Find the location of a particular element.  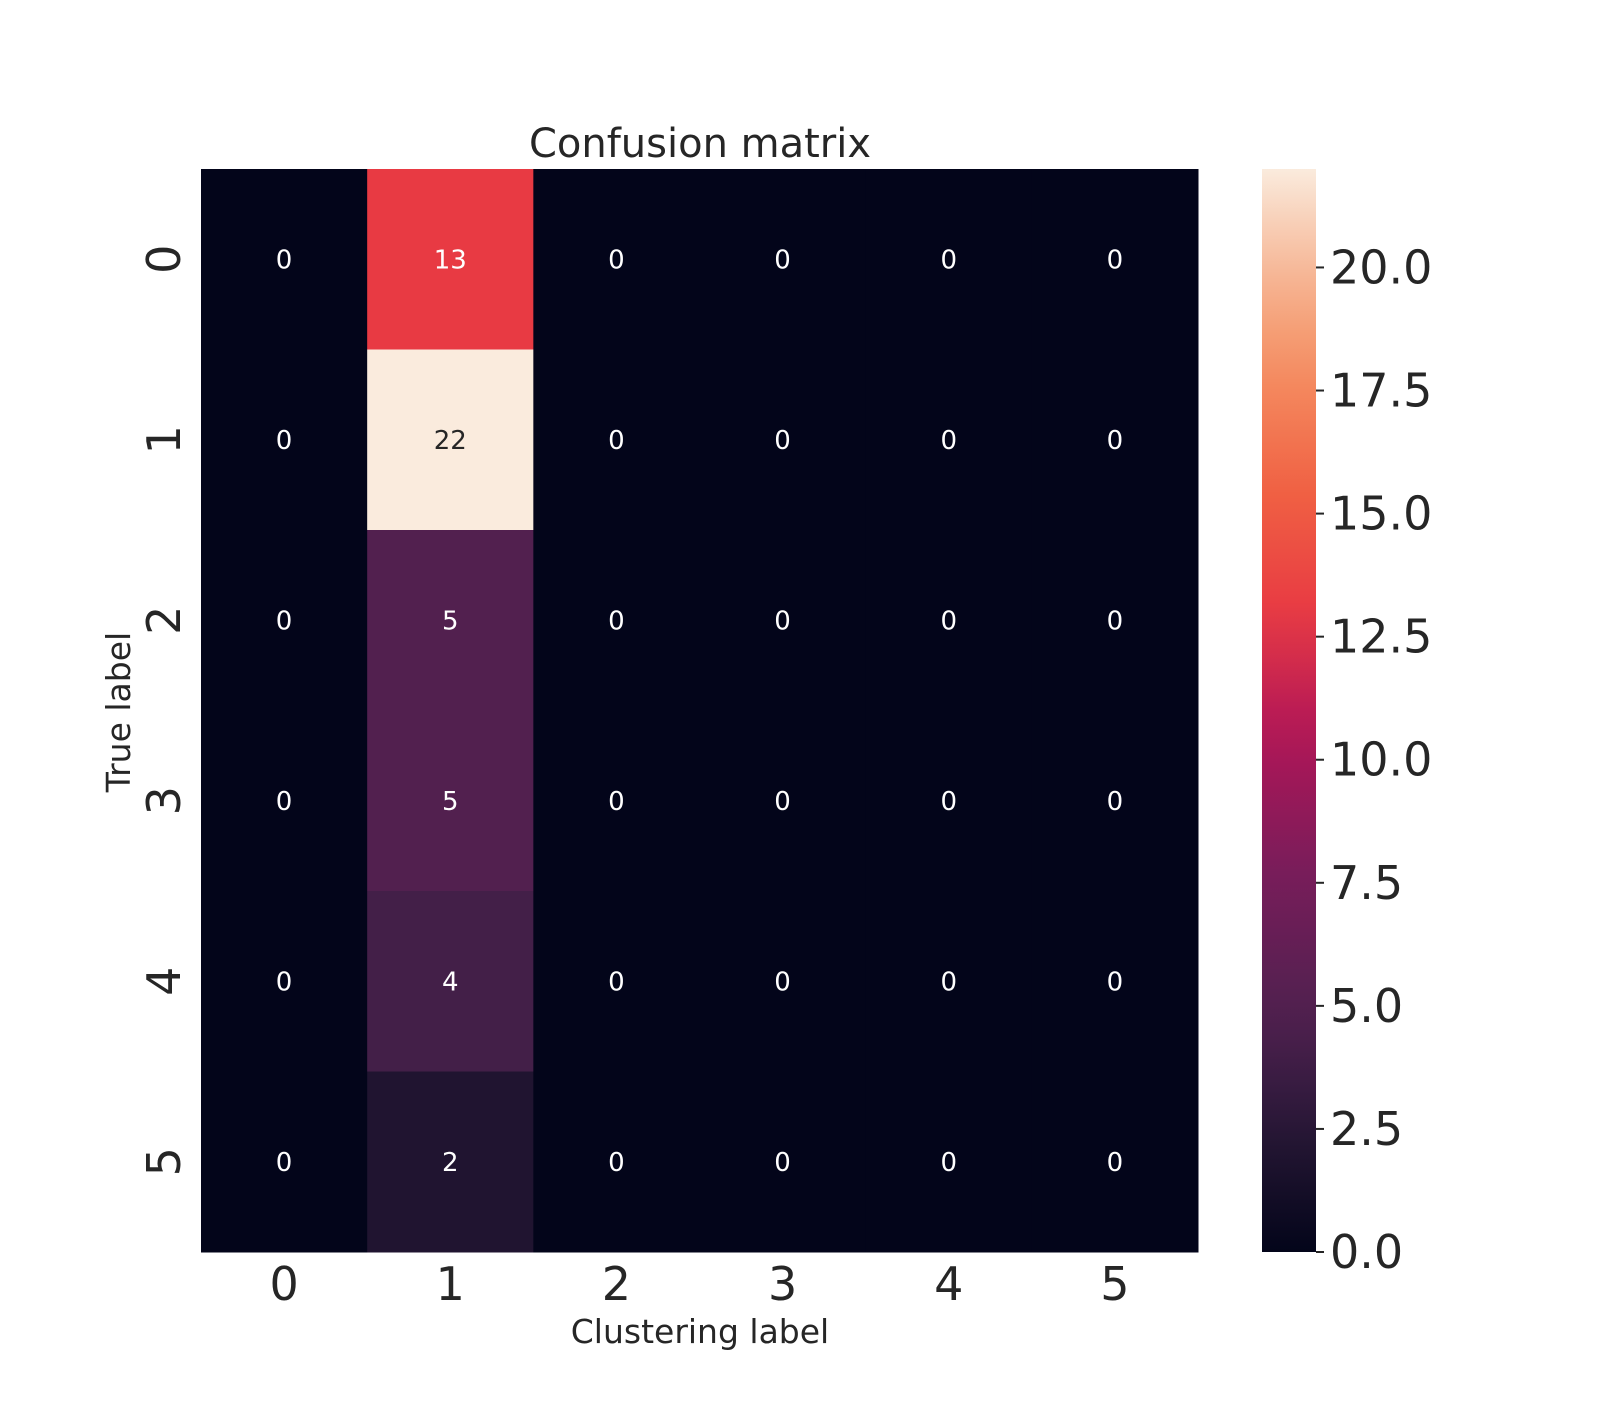

heatmap-cell-r4-c5 is located at coordinates (1115, 981).